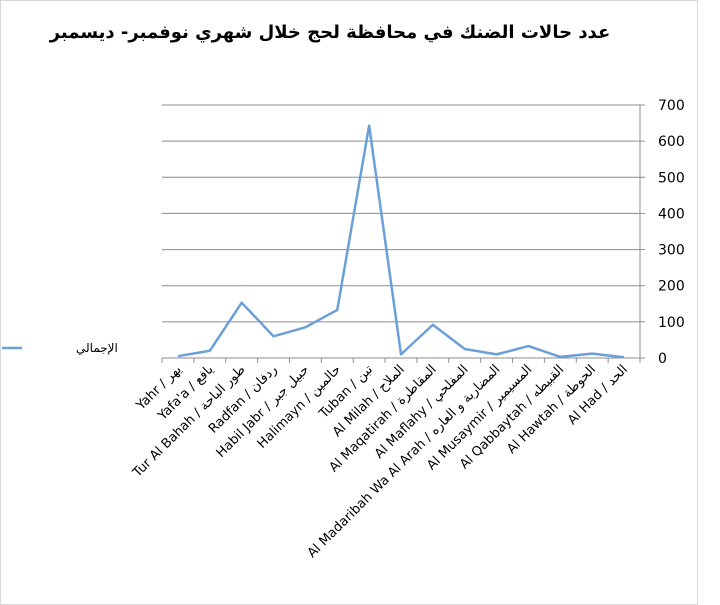 The image size is (720, 605). Describe the element at coordinates (671, 142) in the screenshot. I see `y-tick-label: 600` at that location.